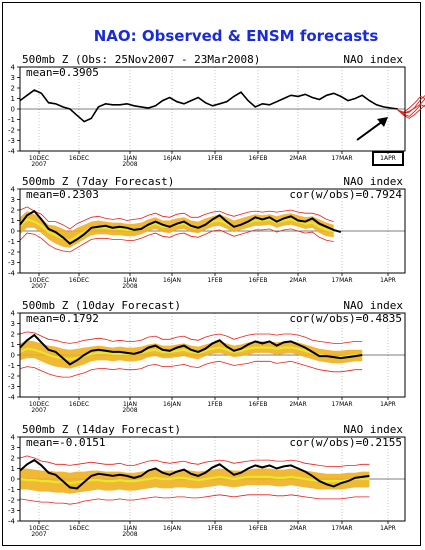  Describe the element at coordinates (382, 122) in the screenshot. I see `annotation-arrow-head` at that location.